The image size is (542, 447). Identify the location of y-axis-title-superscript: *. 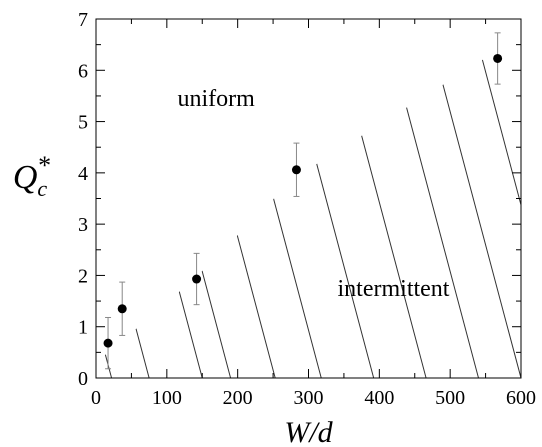
(44, 165).